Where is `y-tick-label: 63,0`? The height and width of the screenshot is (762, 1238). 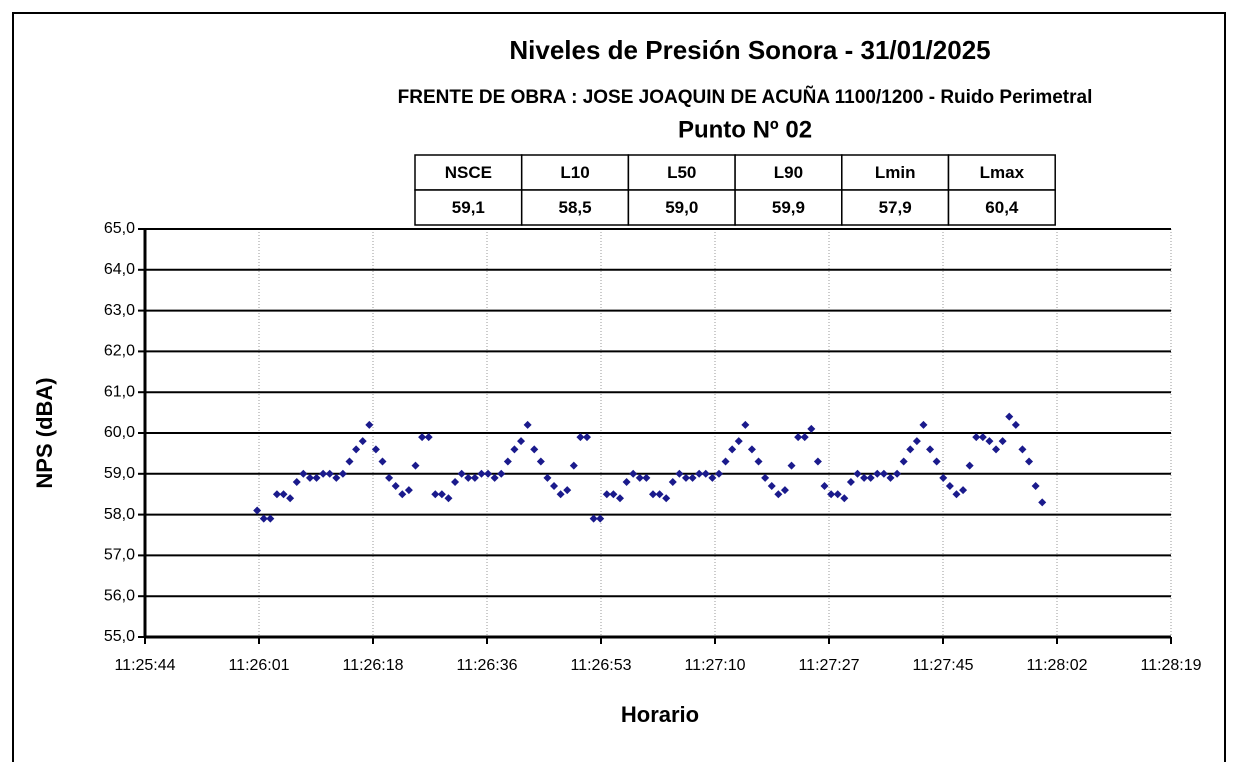 y-tick-label: 63,0 is located at coordinates (119, 310).